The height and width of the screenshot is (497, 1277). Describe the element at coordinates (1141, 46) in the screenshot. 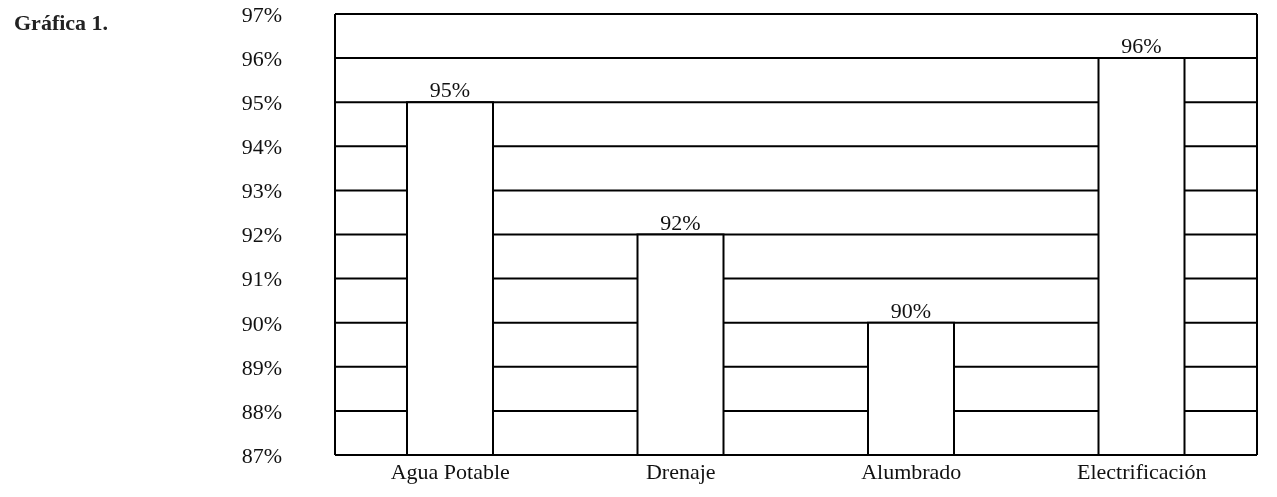

I see `data-label: 96%` at that location.